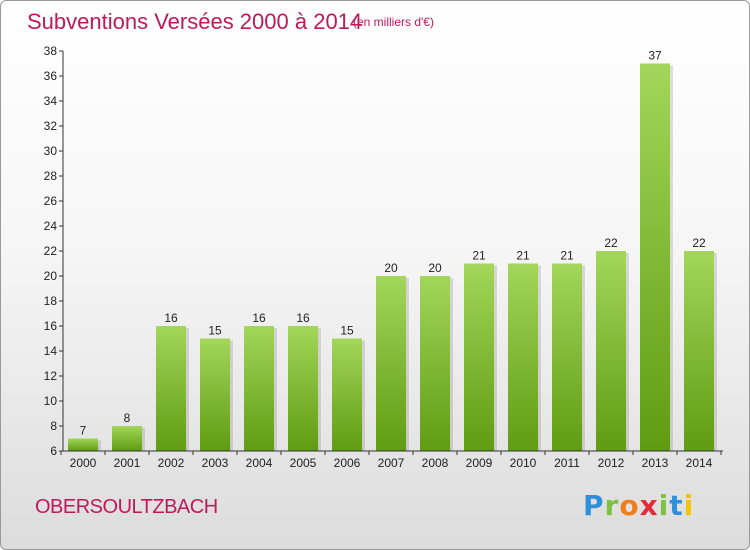 The height and width of the screenshot is (550, 750). What do you see at coordinates (393, 22) in the screenshot?
I see `chart-subtitle: (en milliers d'€)` at bounding box center [393, 22].